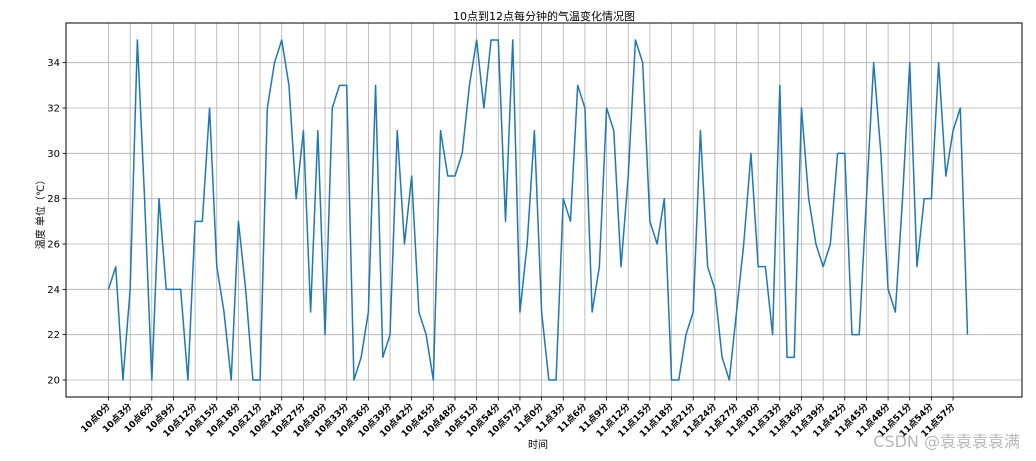 The height and width of the screenshot is (461, 1036). Describe the element at coordinates (40, 212) in the screenshot. I see `y-axis-label: 温度 单位（℃）` at that location.